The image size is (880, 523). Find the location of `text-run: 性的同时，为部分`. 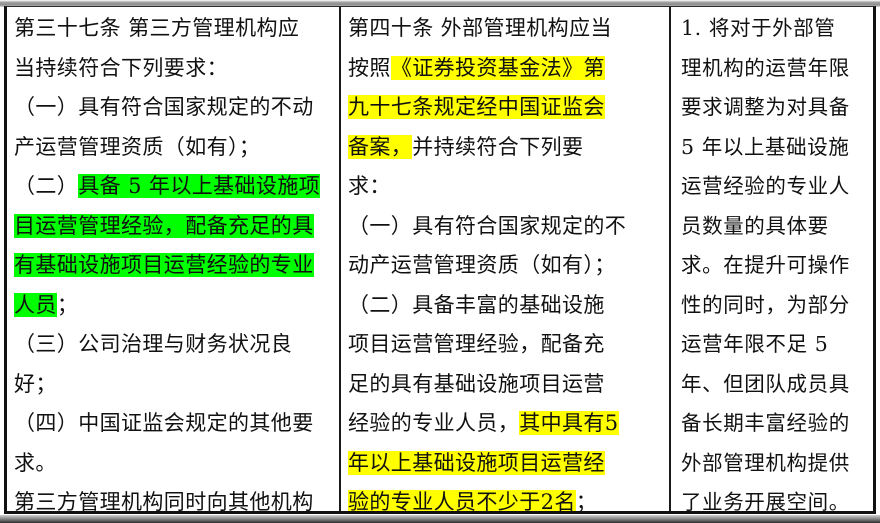

text-run: 性的同时，为部分 is located at coordinates (765, 304).